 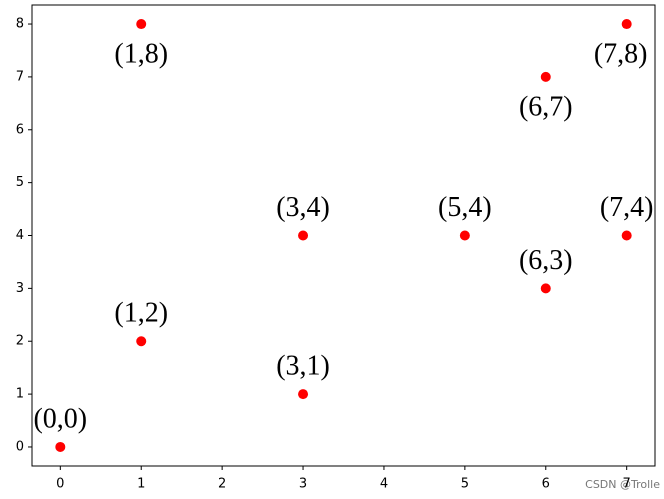 I want to click on point-label: (6,3), so click(x=546, y=260).